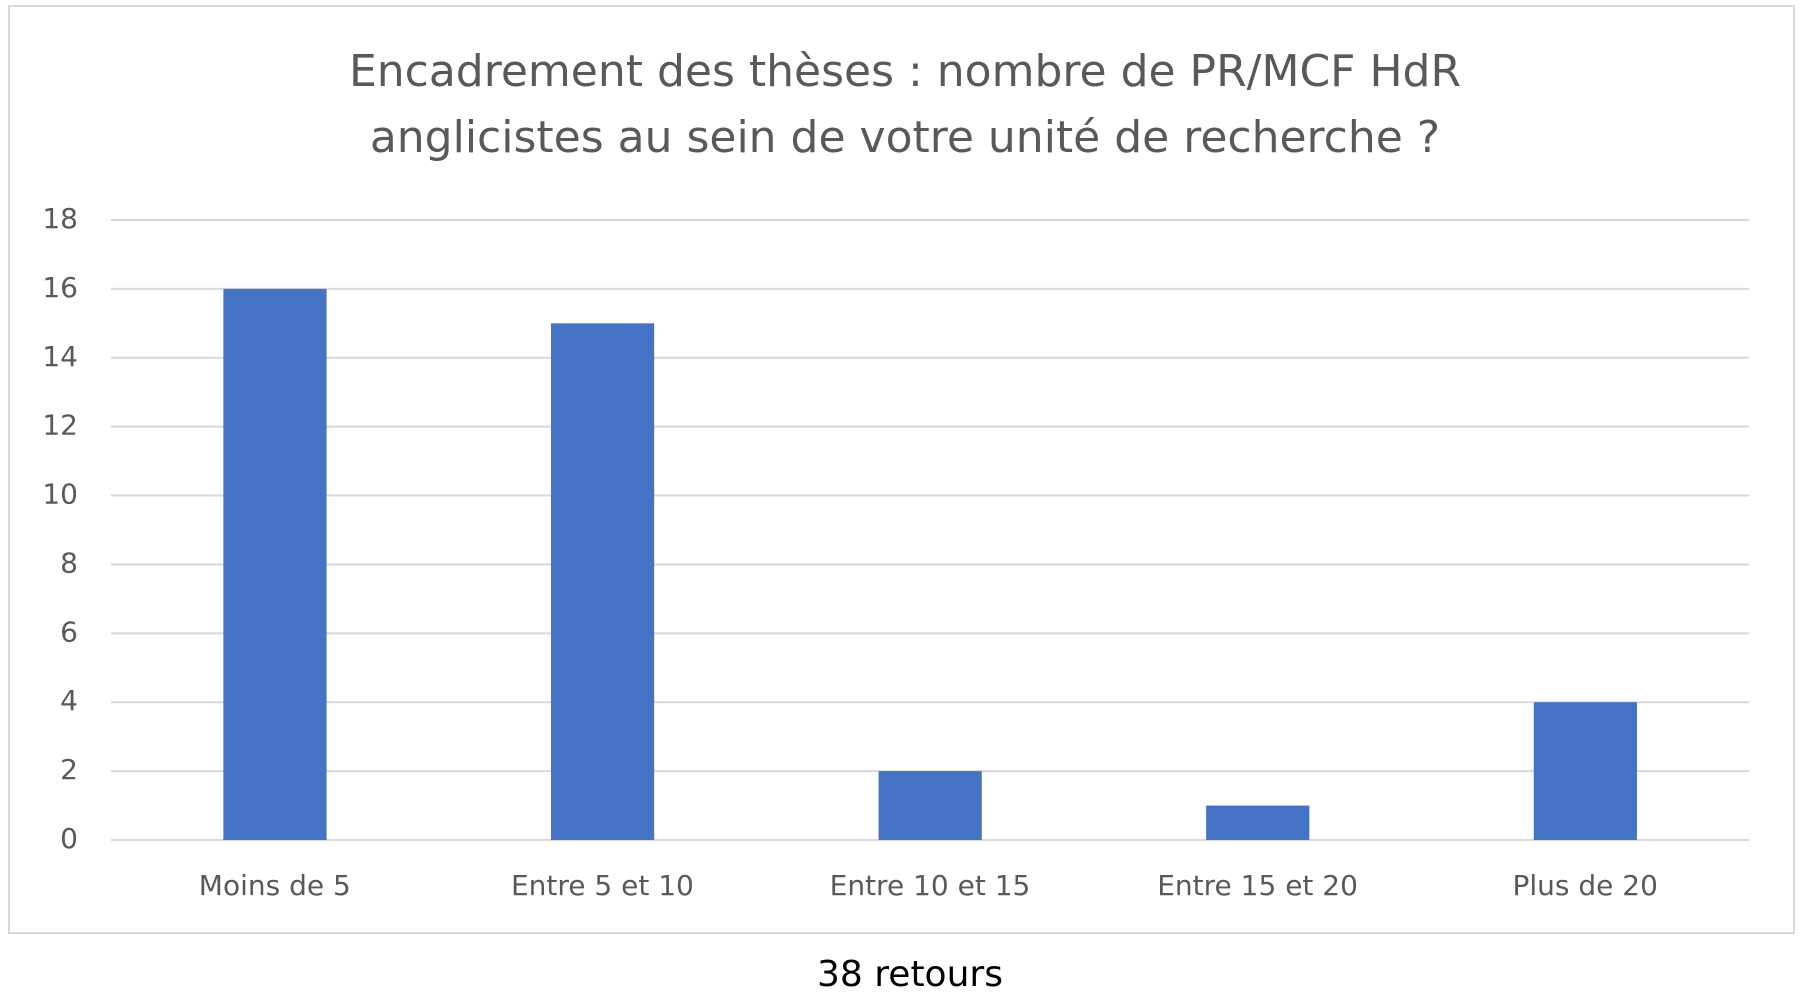 This screenshot has height=997, width=1801. I want to click on y-tick-label: 10, so click(60, 494).